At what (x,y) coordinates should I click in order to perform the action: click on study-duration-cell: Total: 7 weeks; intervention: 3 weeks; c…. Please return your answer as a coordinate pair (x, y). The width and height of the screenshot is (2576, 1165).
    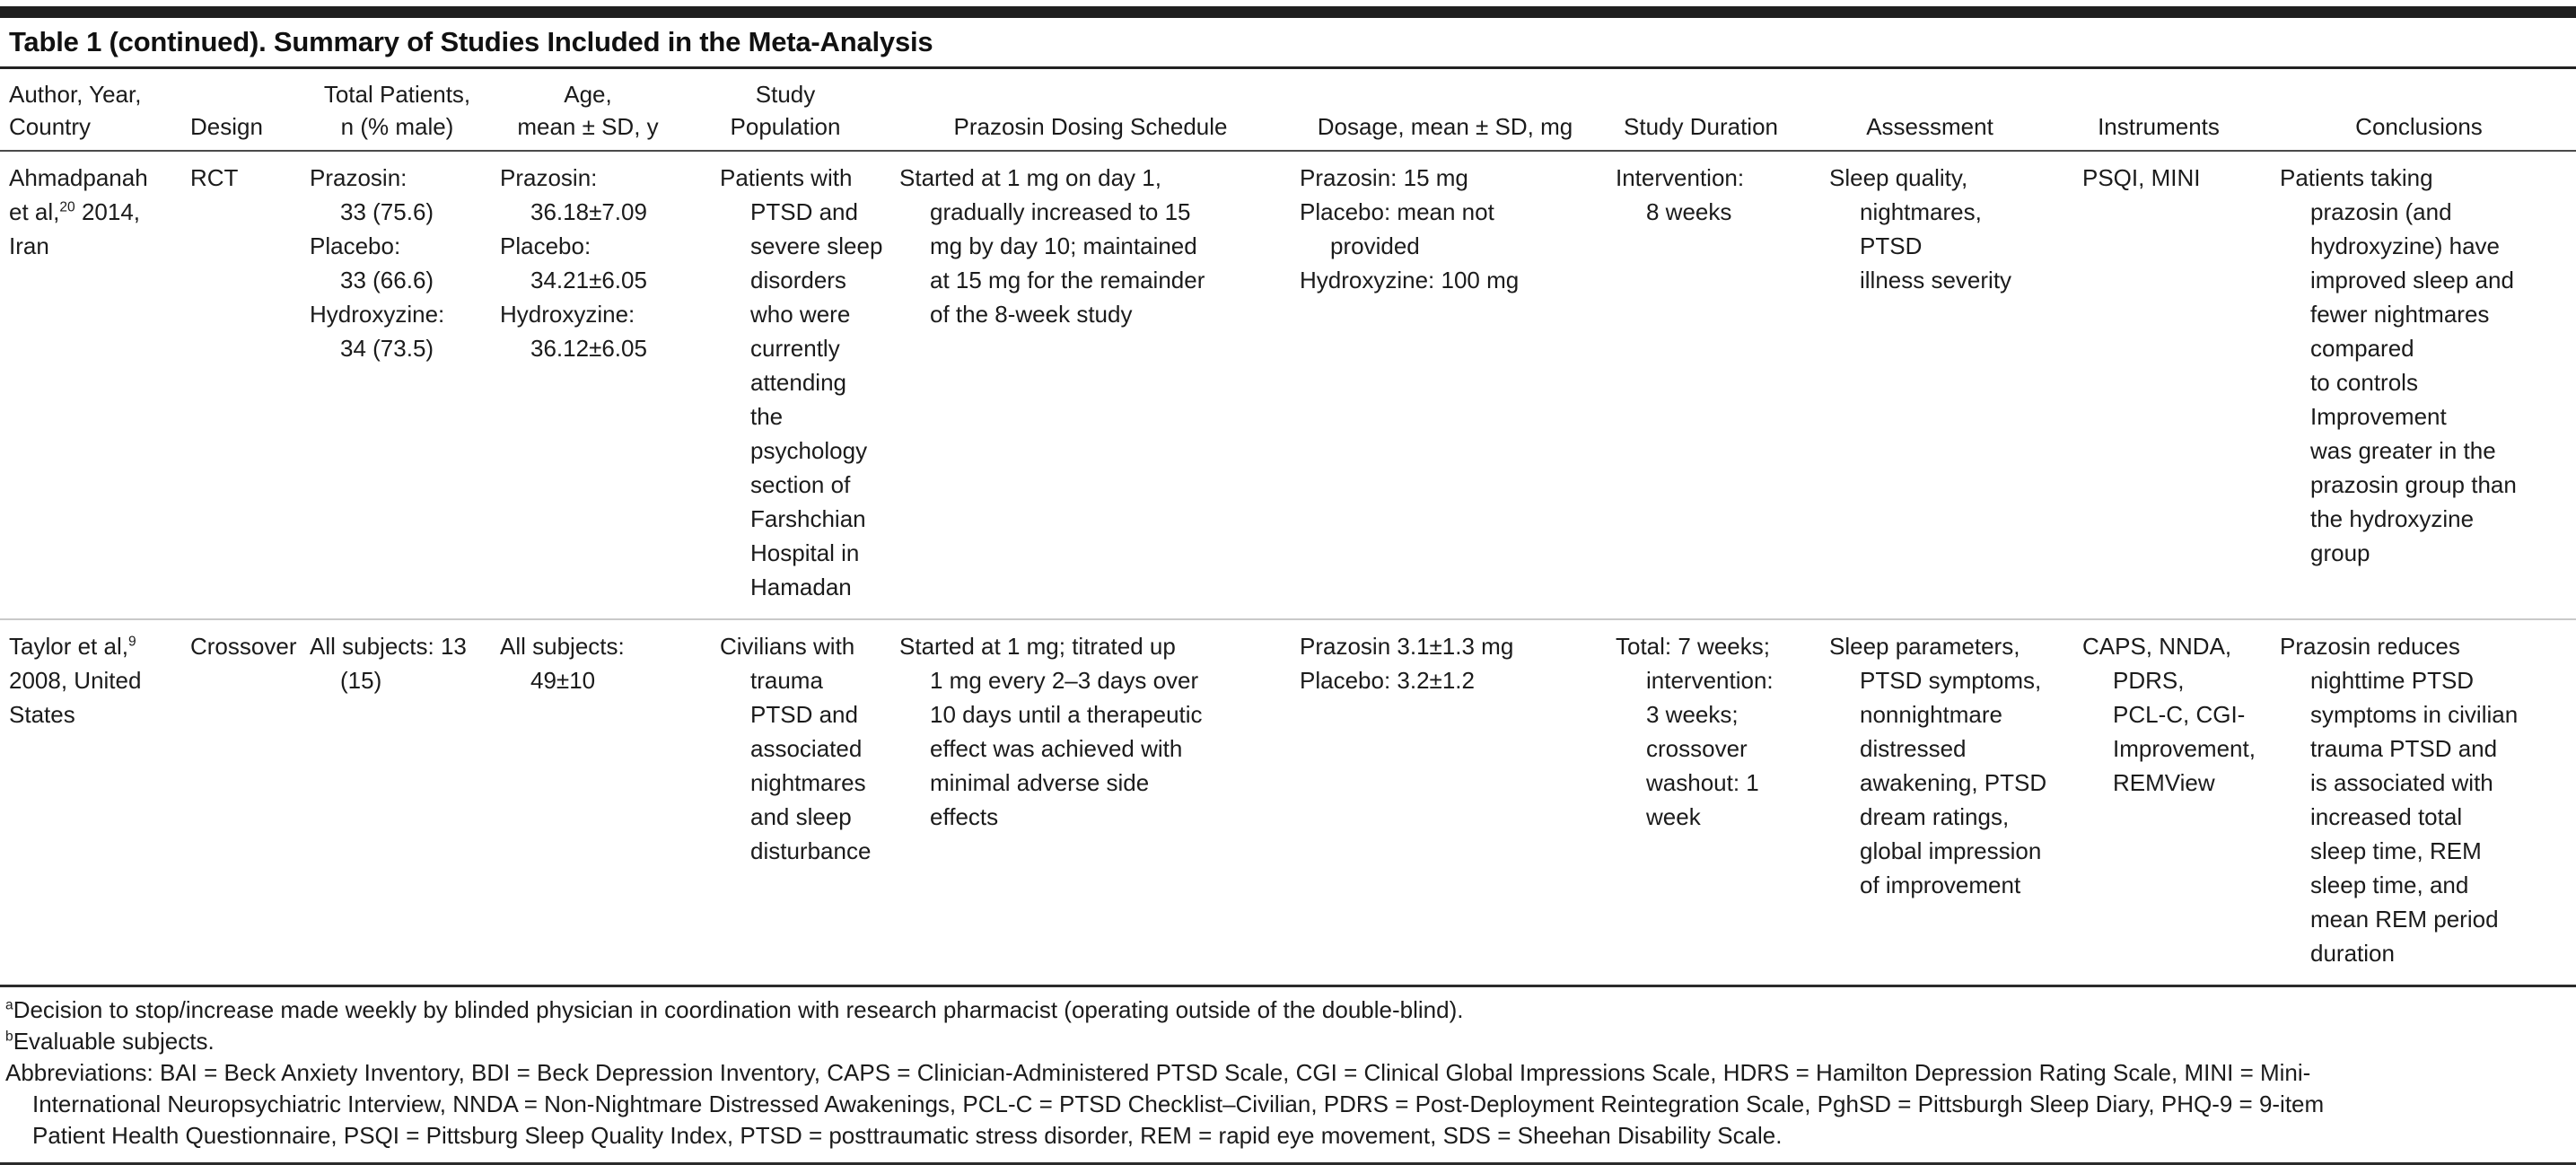
    Looking at the image, I should click on (1701, 801).